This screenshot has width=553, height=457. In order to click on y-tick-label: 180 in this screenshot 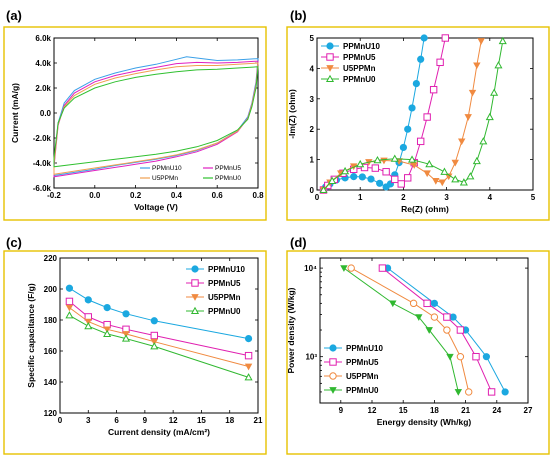, I will do `click(51, 320)`.